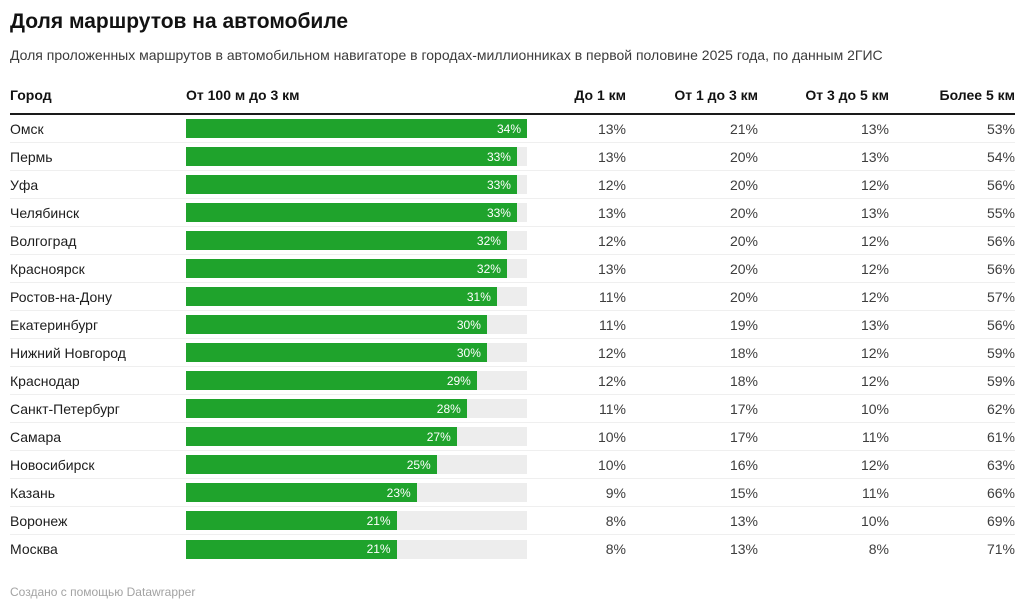 This screenshot has height=611, width=1024. What do you see at coordinates (743, 128) in the screenshot?
I see `value-from-1-to-3km: 21%` at bounding box center [743, 128].